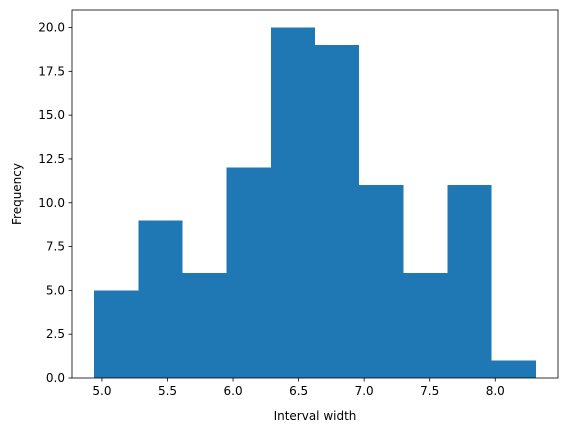 The width and height of the screenshot is (576, 432). Describe the element at coordinates (51, 28) in the screenshot. I see `y-tick-label: 20.0` at that location.